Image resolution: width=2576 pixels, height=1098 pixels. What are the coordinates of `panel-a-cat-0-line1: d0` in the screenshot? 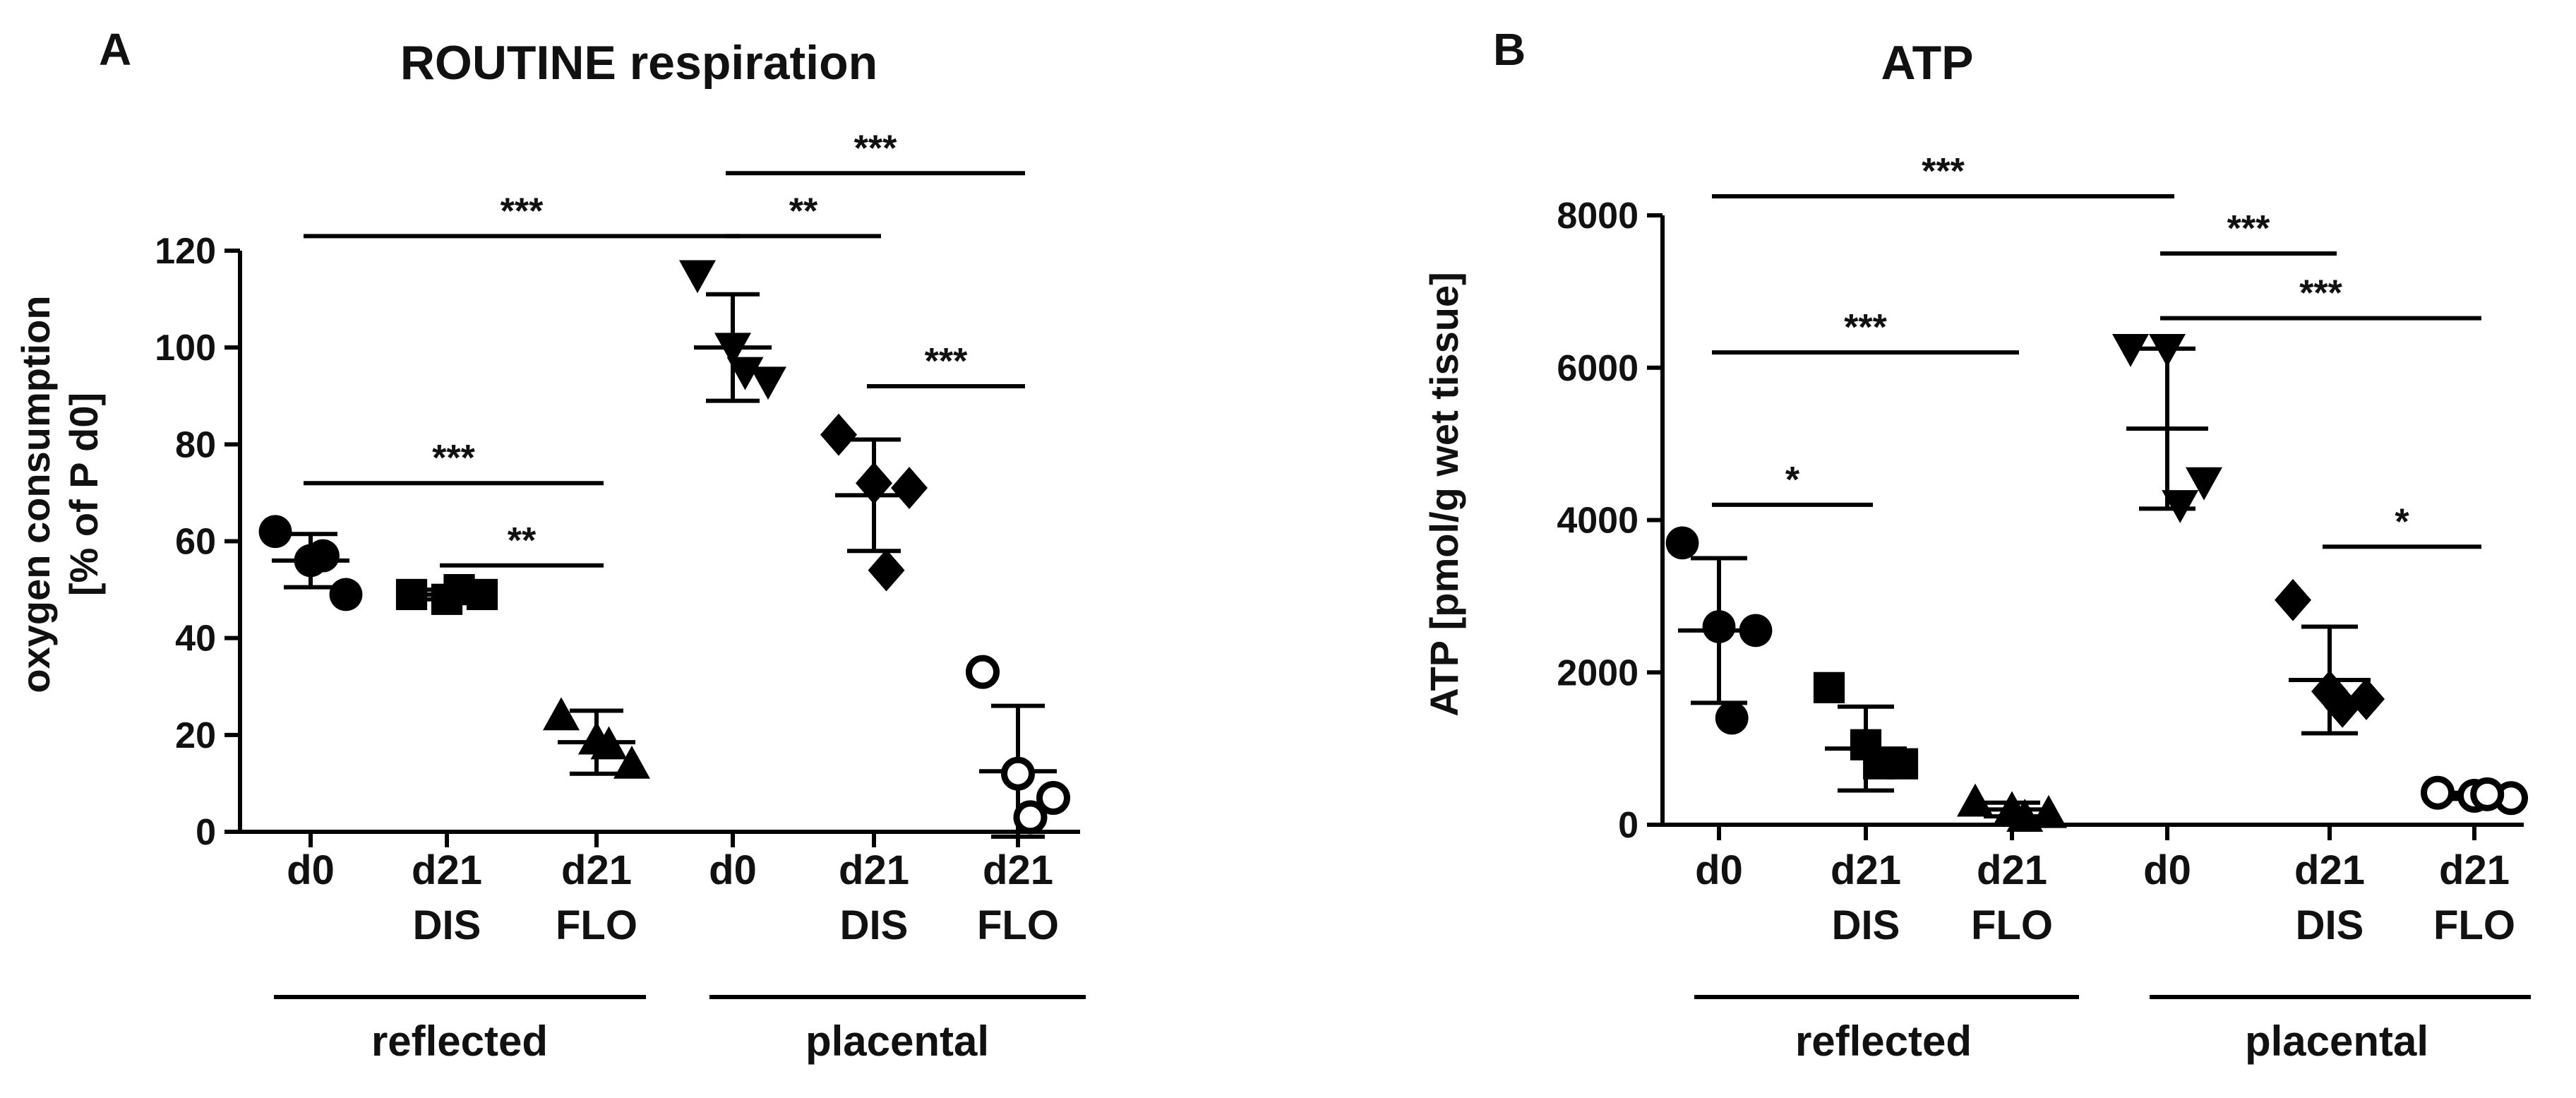 It's located at (311, 870).